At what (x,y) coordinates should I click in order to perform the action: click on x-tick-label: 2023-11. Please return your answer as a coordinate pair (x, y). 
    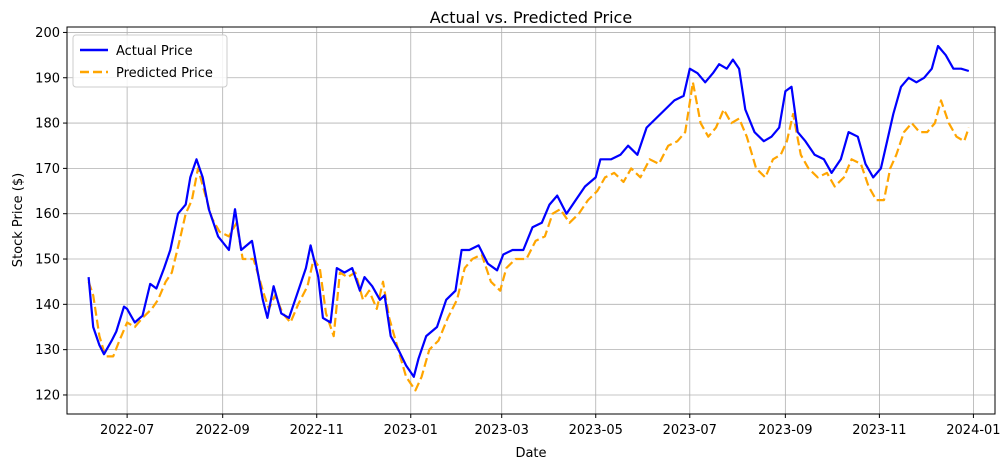
    Looking at the image, I should click on (879, 430).